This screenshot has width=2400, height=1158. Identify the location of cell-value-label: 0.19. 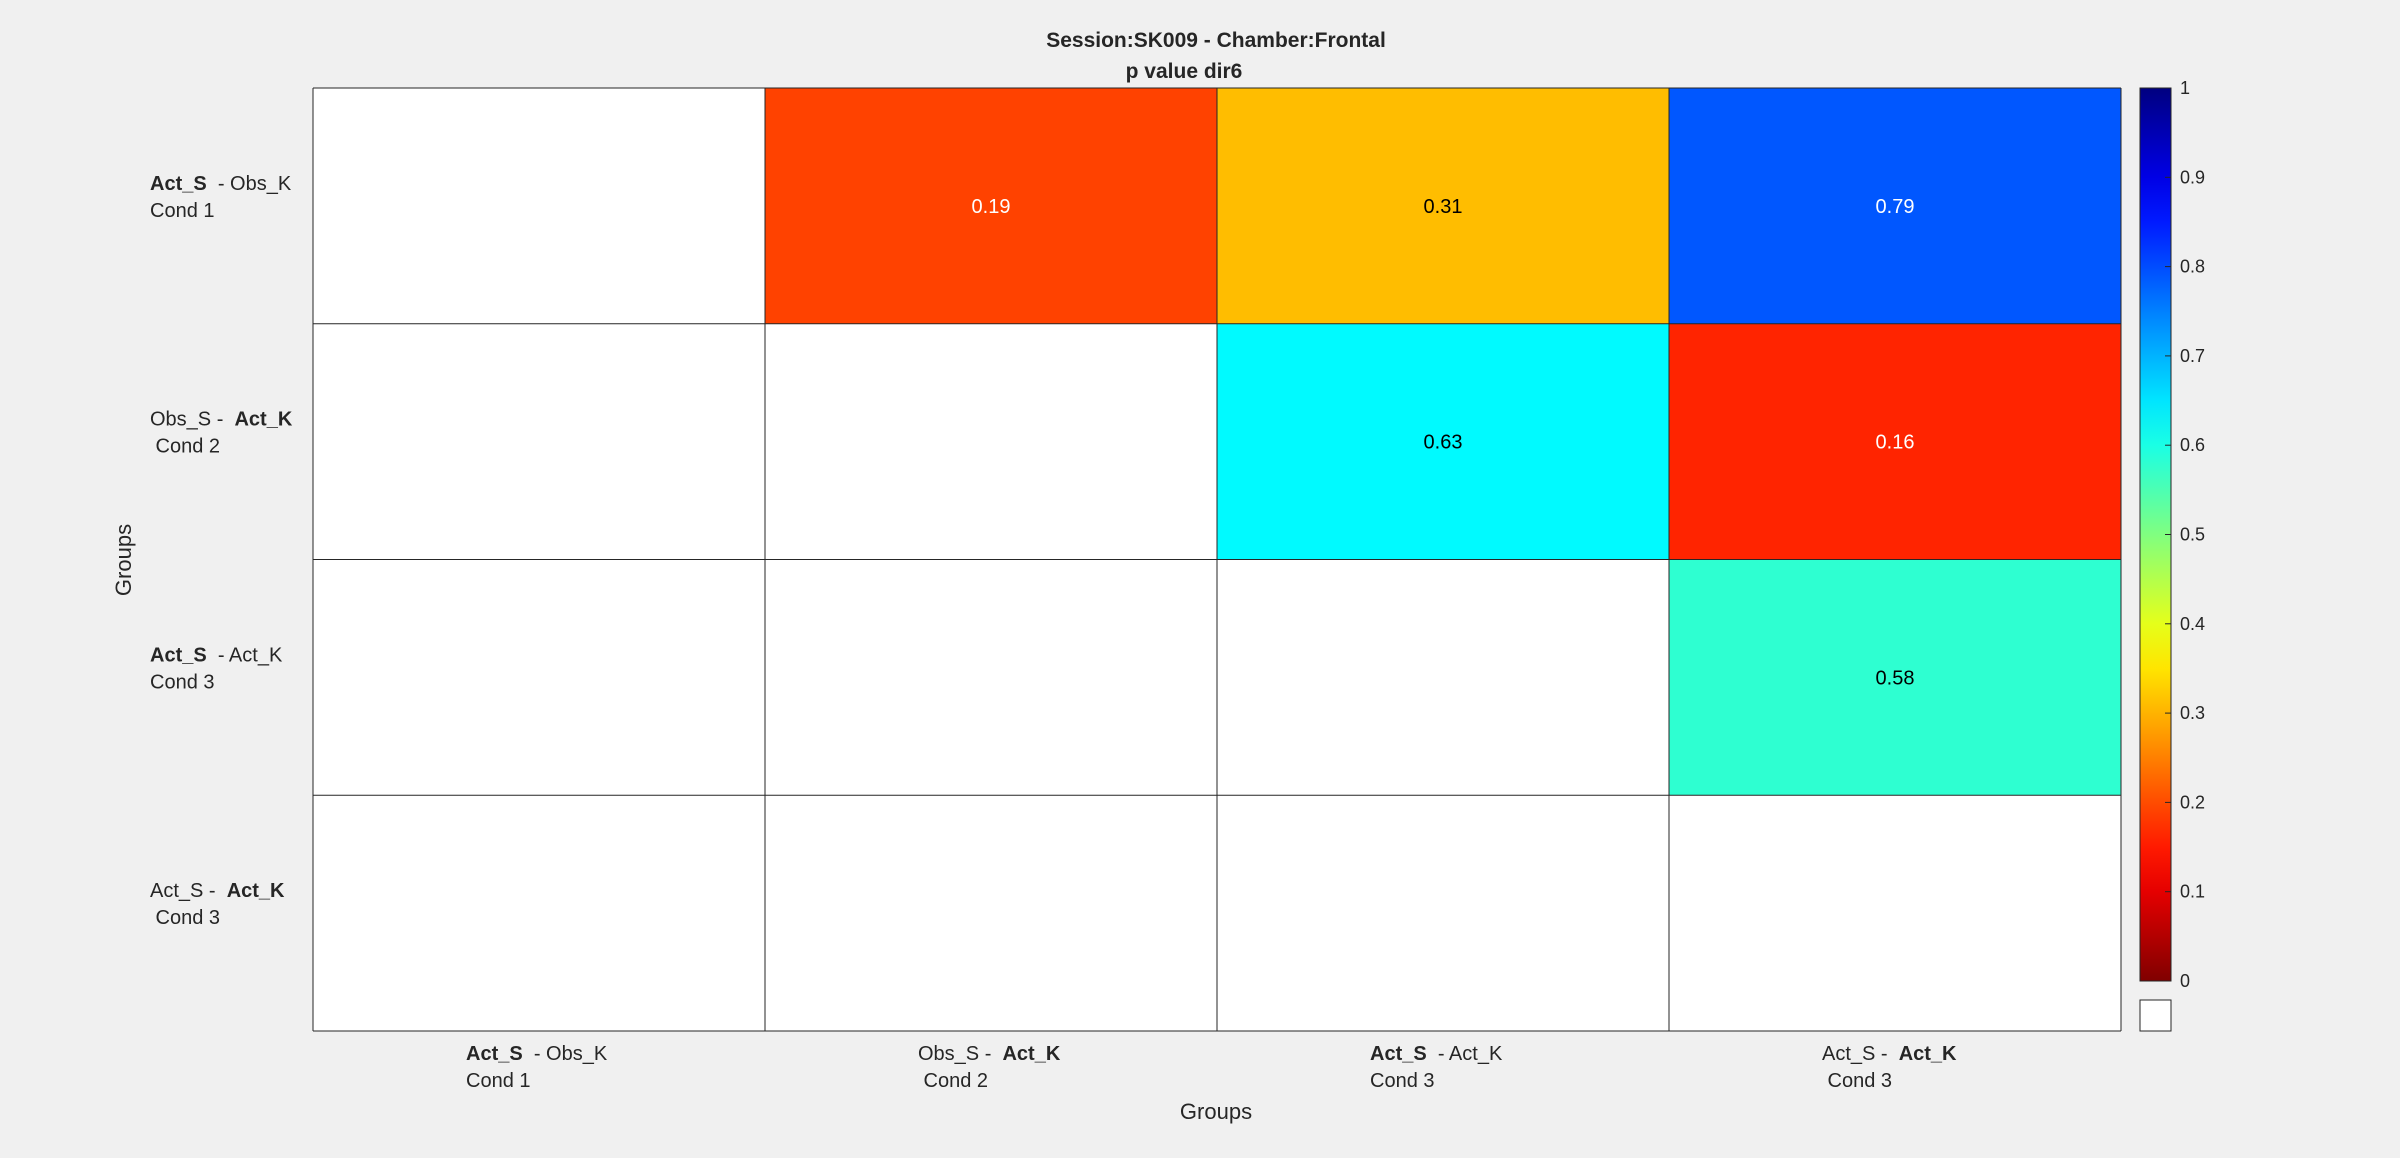
(991, 207).